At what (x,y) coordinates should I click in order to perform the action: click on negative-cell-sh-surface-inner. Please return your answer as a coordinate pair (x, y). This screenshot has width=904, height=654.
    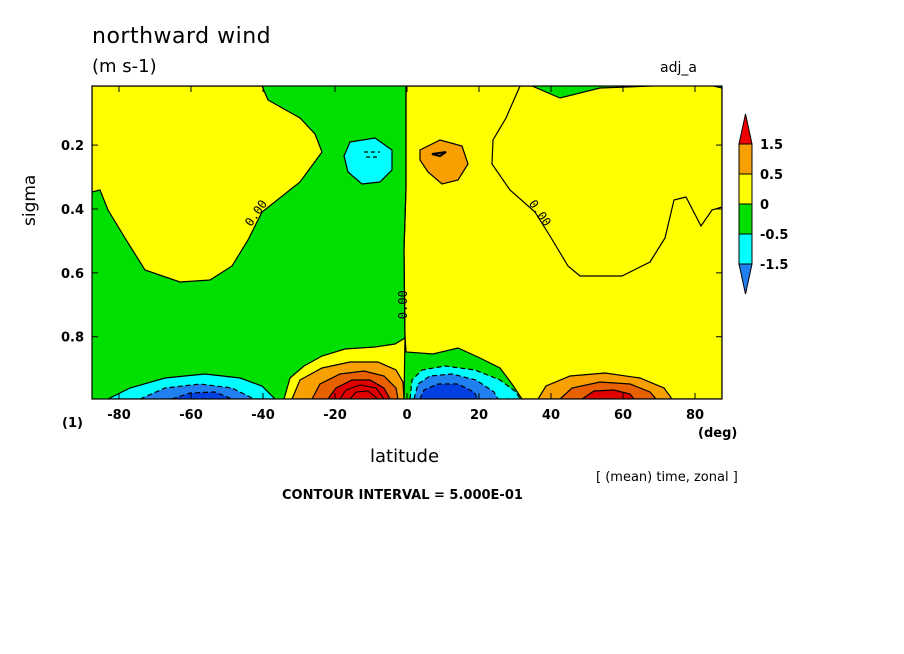
    Looking at the image, I should click on (197, 391).